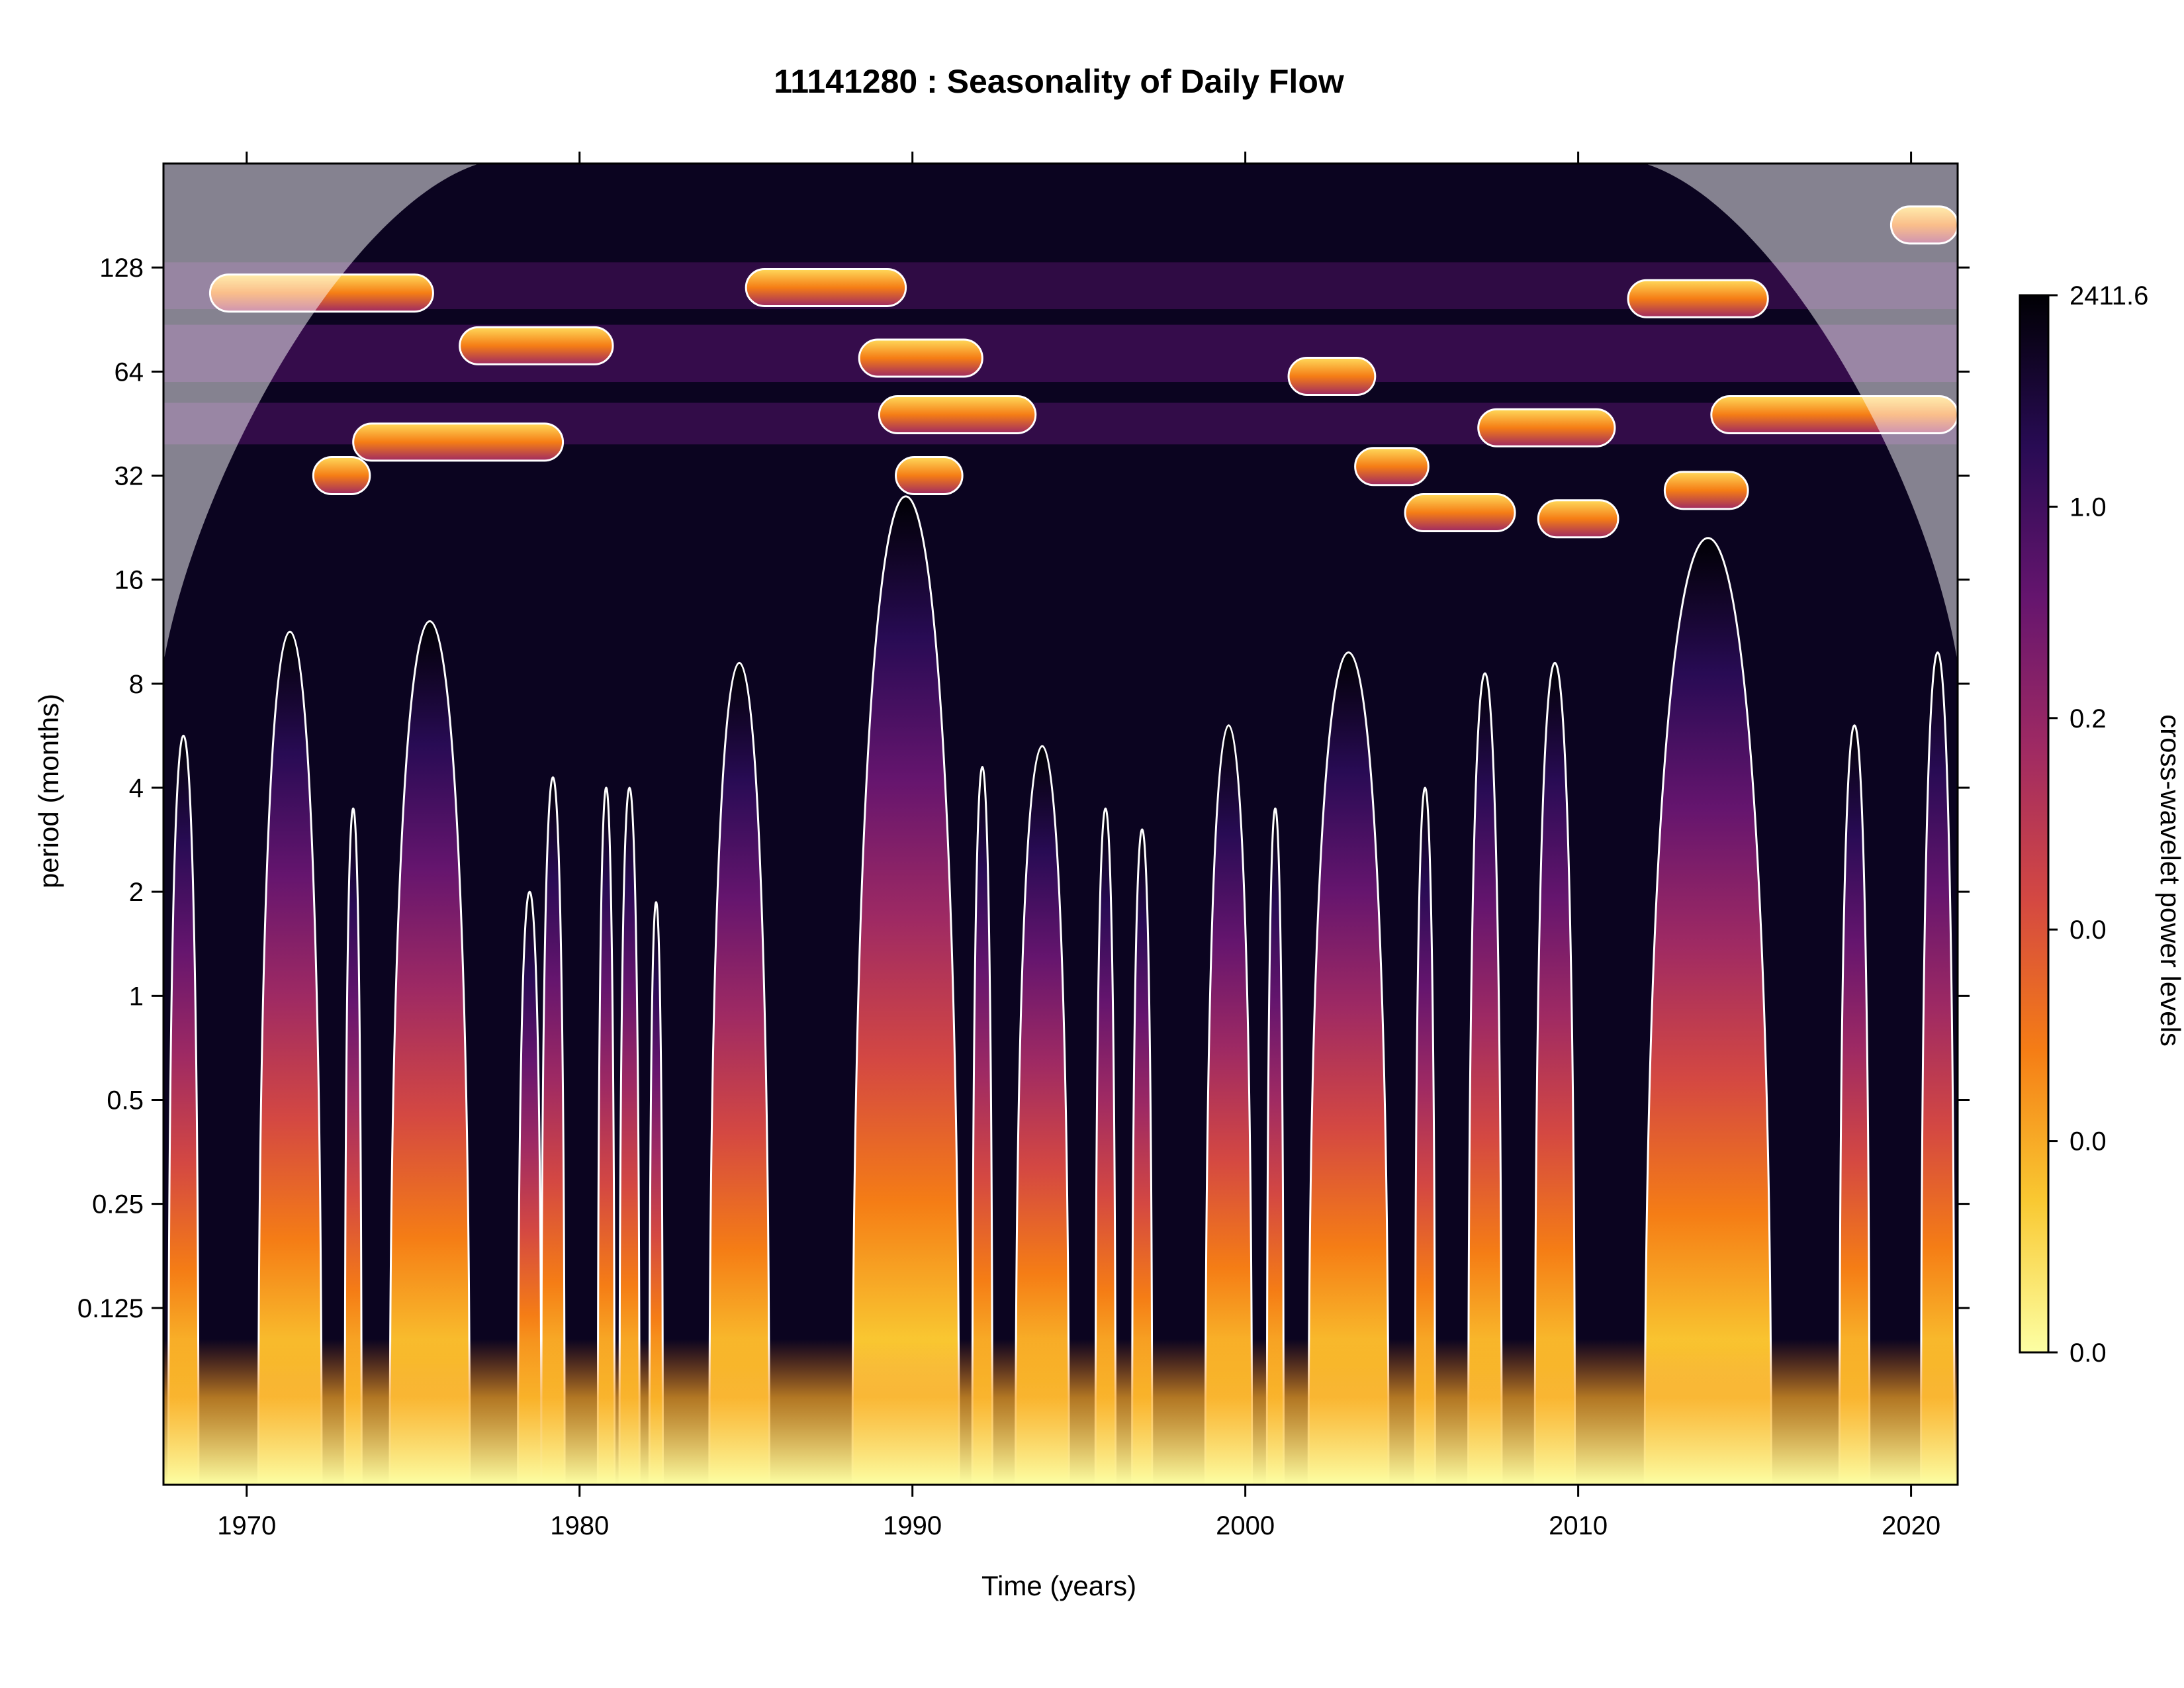  I want to click on y-tick-label: 64, so click(129, 372).